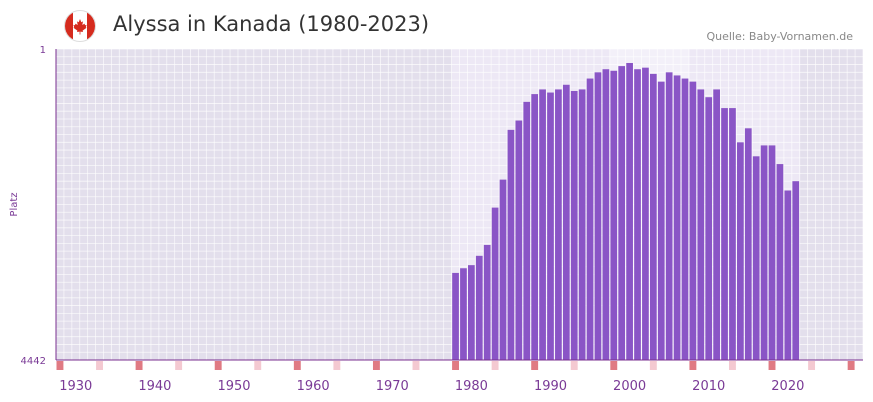  Describe the element at coordinates (479, 307) in the screenshot. I see `bar-1981` at that location.